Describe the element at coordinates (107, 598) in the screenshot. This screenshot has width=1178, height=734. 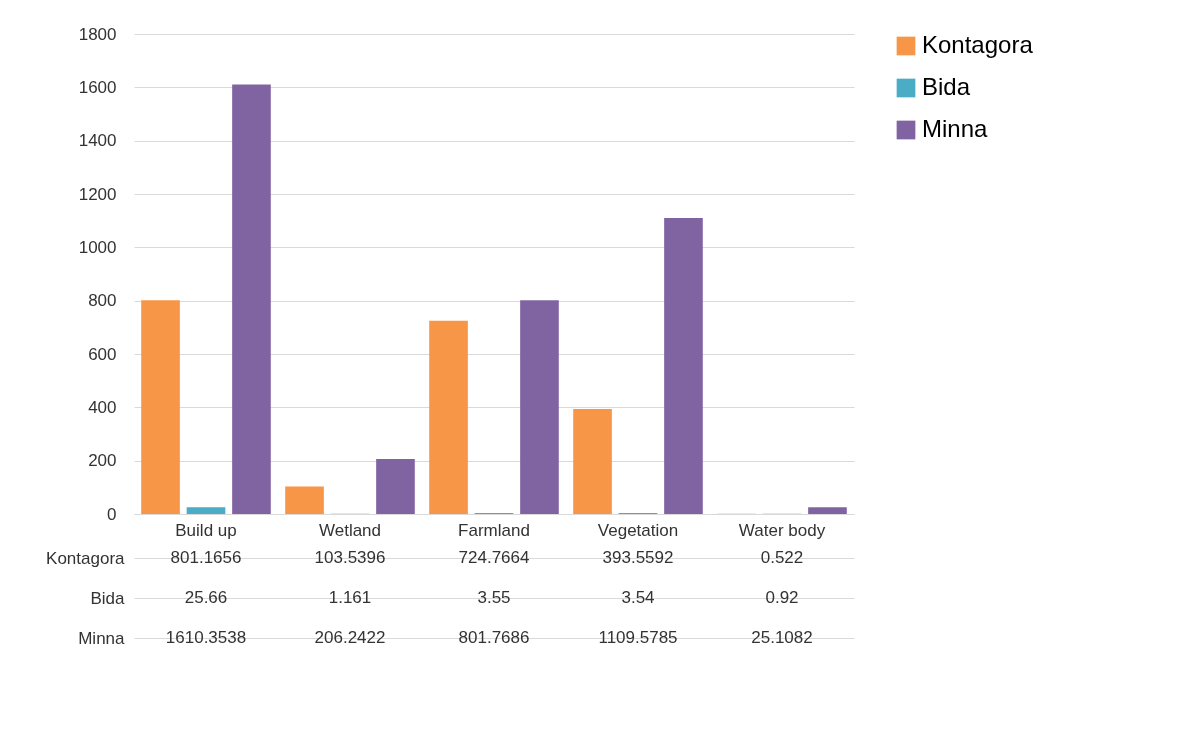
I see `text: Bida` at that location.